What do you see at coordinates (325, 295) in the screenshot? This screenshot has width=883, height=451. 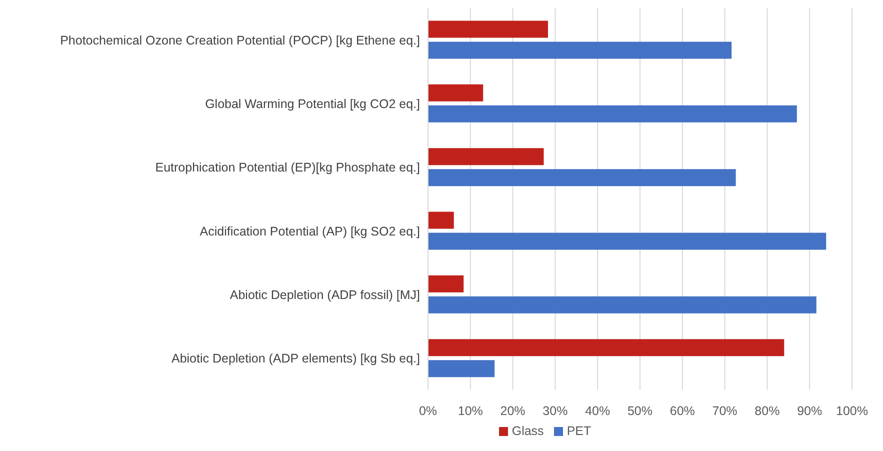 I see `y-tick-label: Abiotic Depletion (ADP fossil) [MJ]` at bounding box center [325, 295].